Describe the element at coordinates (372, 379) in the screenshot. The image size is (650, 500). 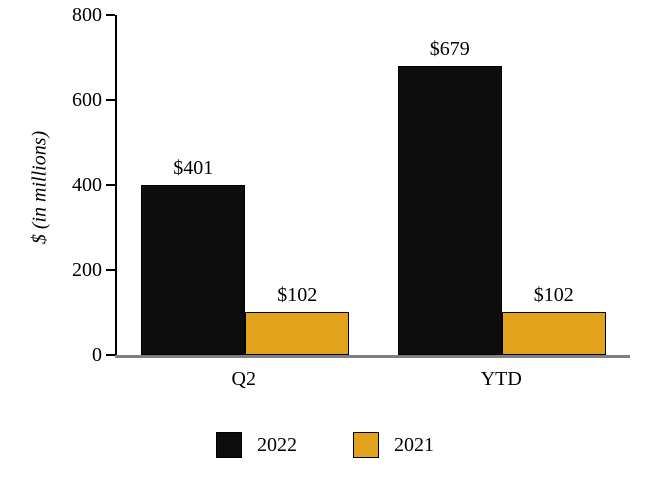
I see `x-axis-labels: Q2 YTD` at that location.